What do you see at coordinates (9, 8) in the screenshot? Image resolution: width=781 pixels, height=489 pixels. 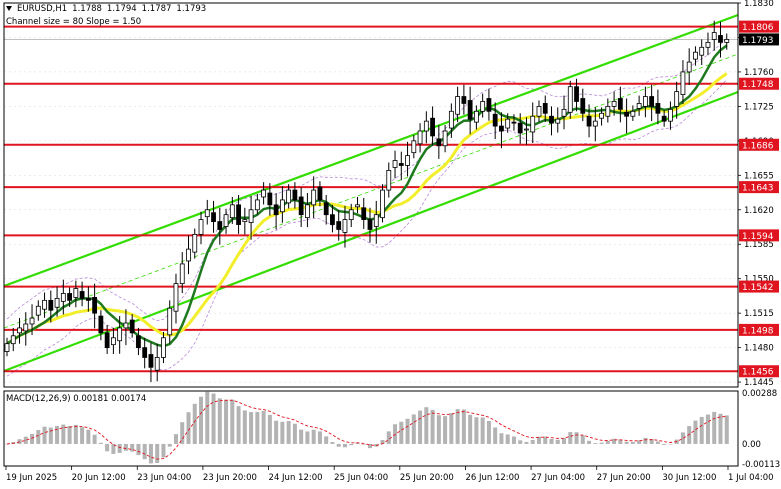 I see `dropdown-icon` at bounding box center [9, 8].